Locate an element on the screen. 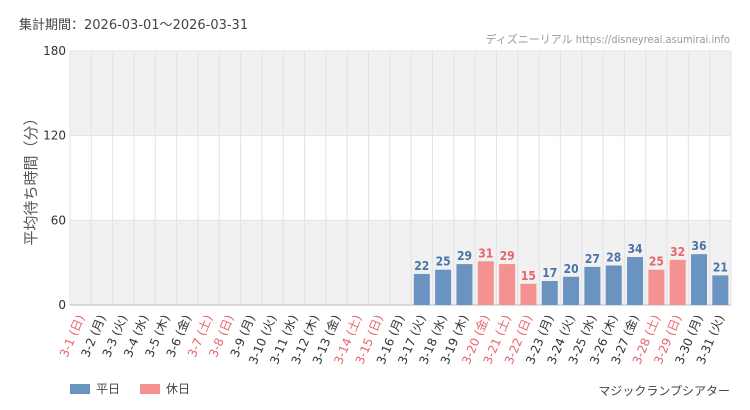  attraction-name: マジックランプシアター is located at coordinates (664, 391).